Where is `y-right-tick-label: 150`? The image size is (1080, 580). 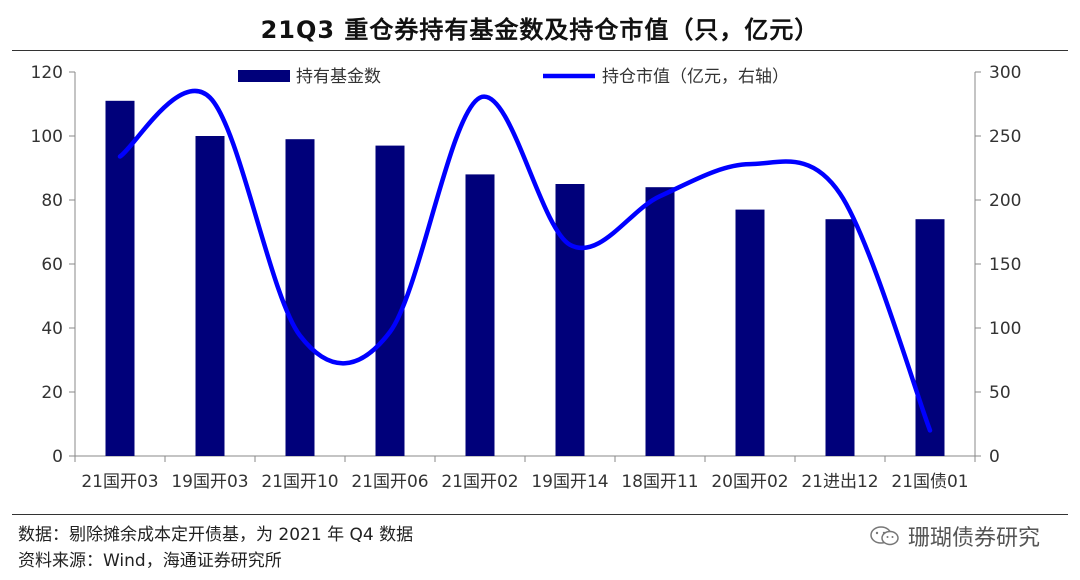
y-right-tick-label: 150 is located at coordinates (1005, 265).